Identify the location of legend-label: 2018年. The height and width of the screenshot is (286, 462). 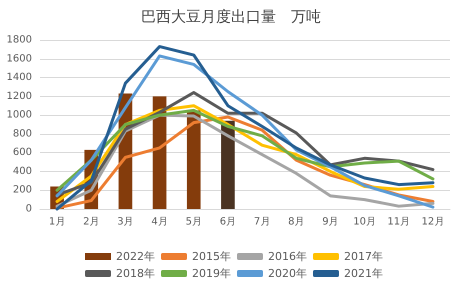
(135, 273).